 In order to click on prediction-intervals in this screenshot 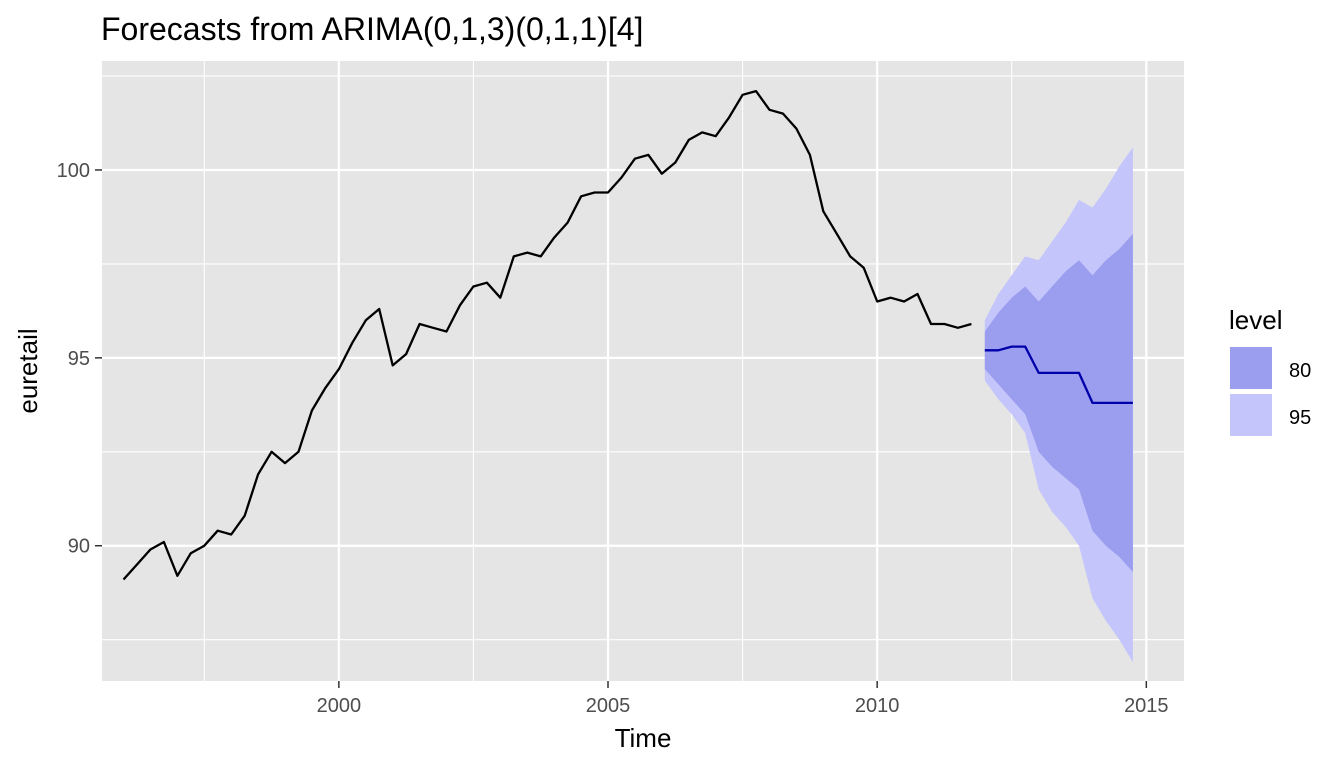, I will do `click(1058, 405)`.